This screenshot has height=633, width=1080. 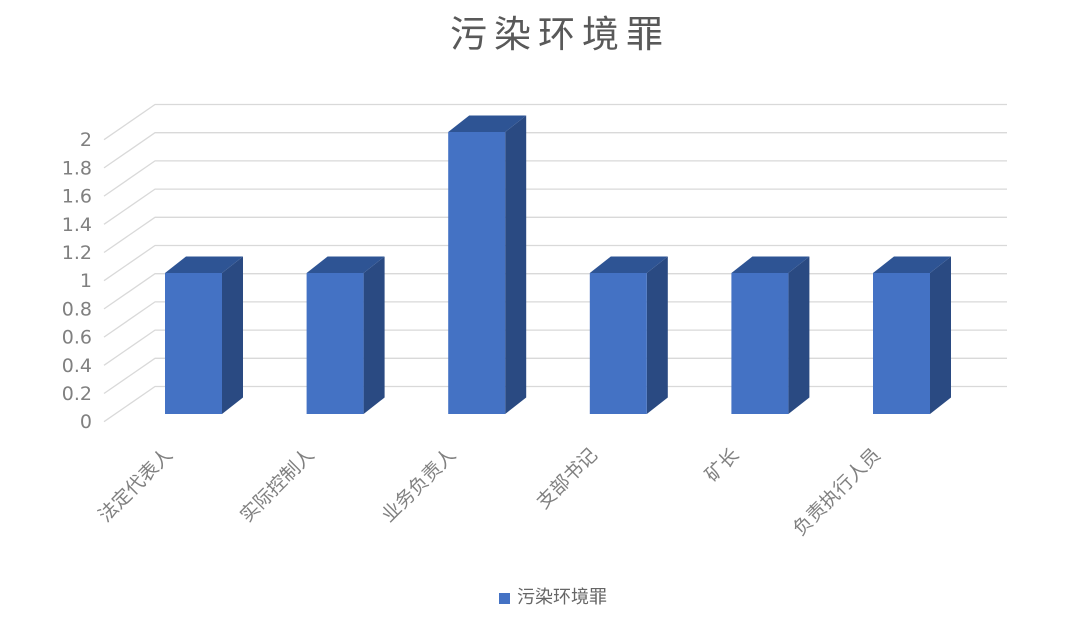 What do you see at coordinates (86, 422) in the screenshot?
I see `y-axis-tick-label: 0` at bounding box center [86, 422].